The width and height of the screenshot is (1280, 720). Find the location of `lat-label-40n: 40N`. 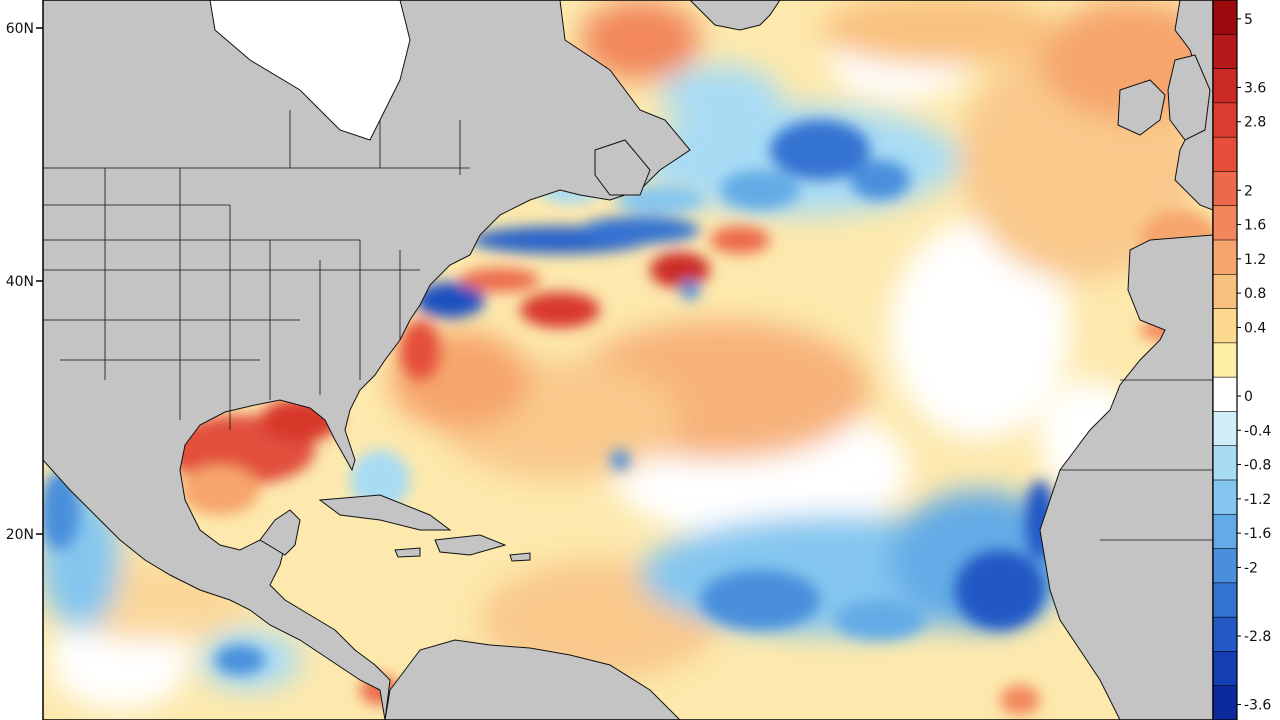

lat-label-40n: 40N is located at coordinates (20, 282).